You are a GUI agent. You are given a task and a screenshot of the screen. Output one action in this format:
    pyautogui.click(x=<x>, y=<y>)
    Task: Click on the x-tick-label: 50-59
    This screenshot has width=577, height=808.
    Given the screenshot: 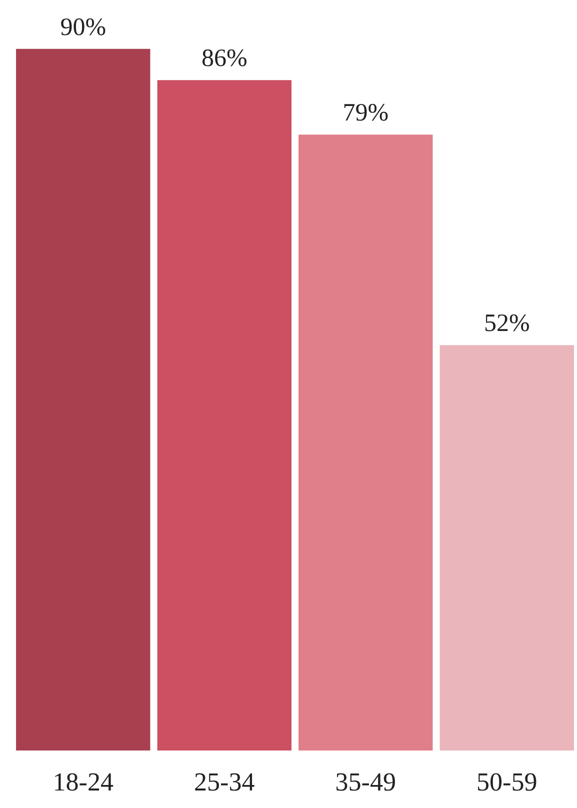 What is the action you would take?
    pyautogui.click(x=507, y=782)
    